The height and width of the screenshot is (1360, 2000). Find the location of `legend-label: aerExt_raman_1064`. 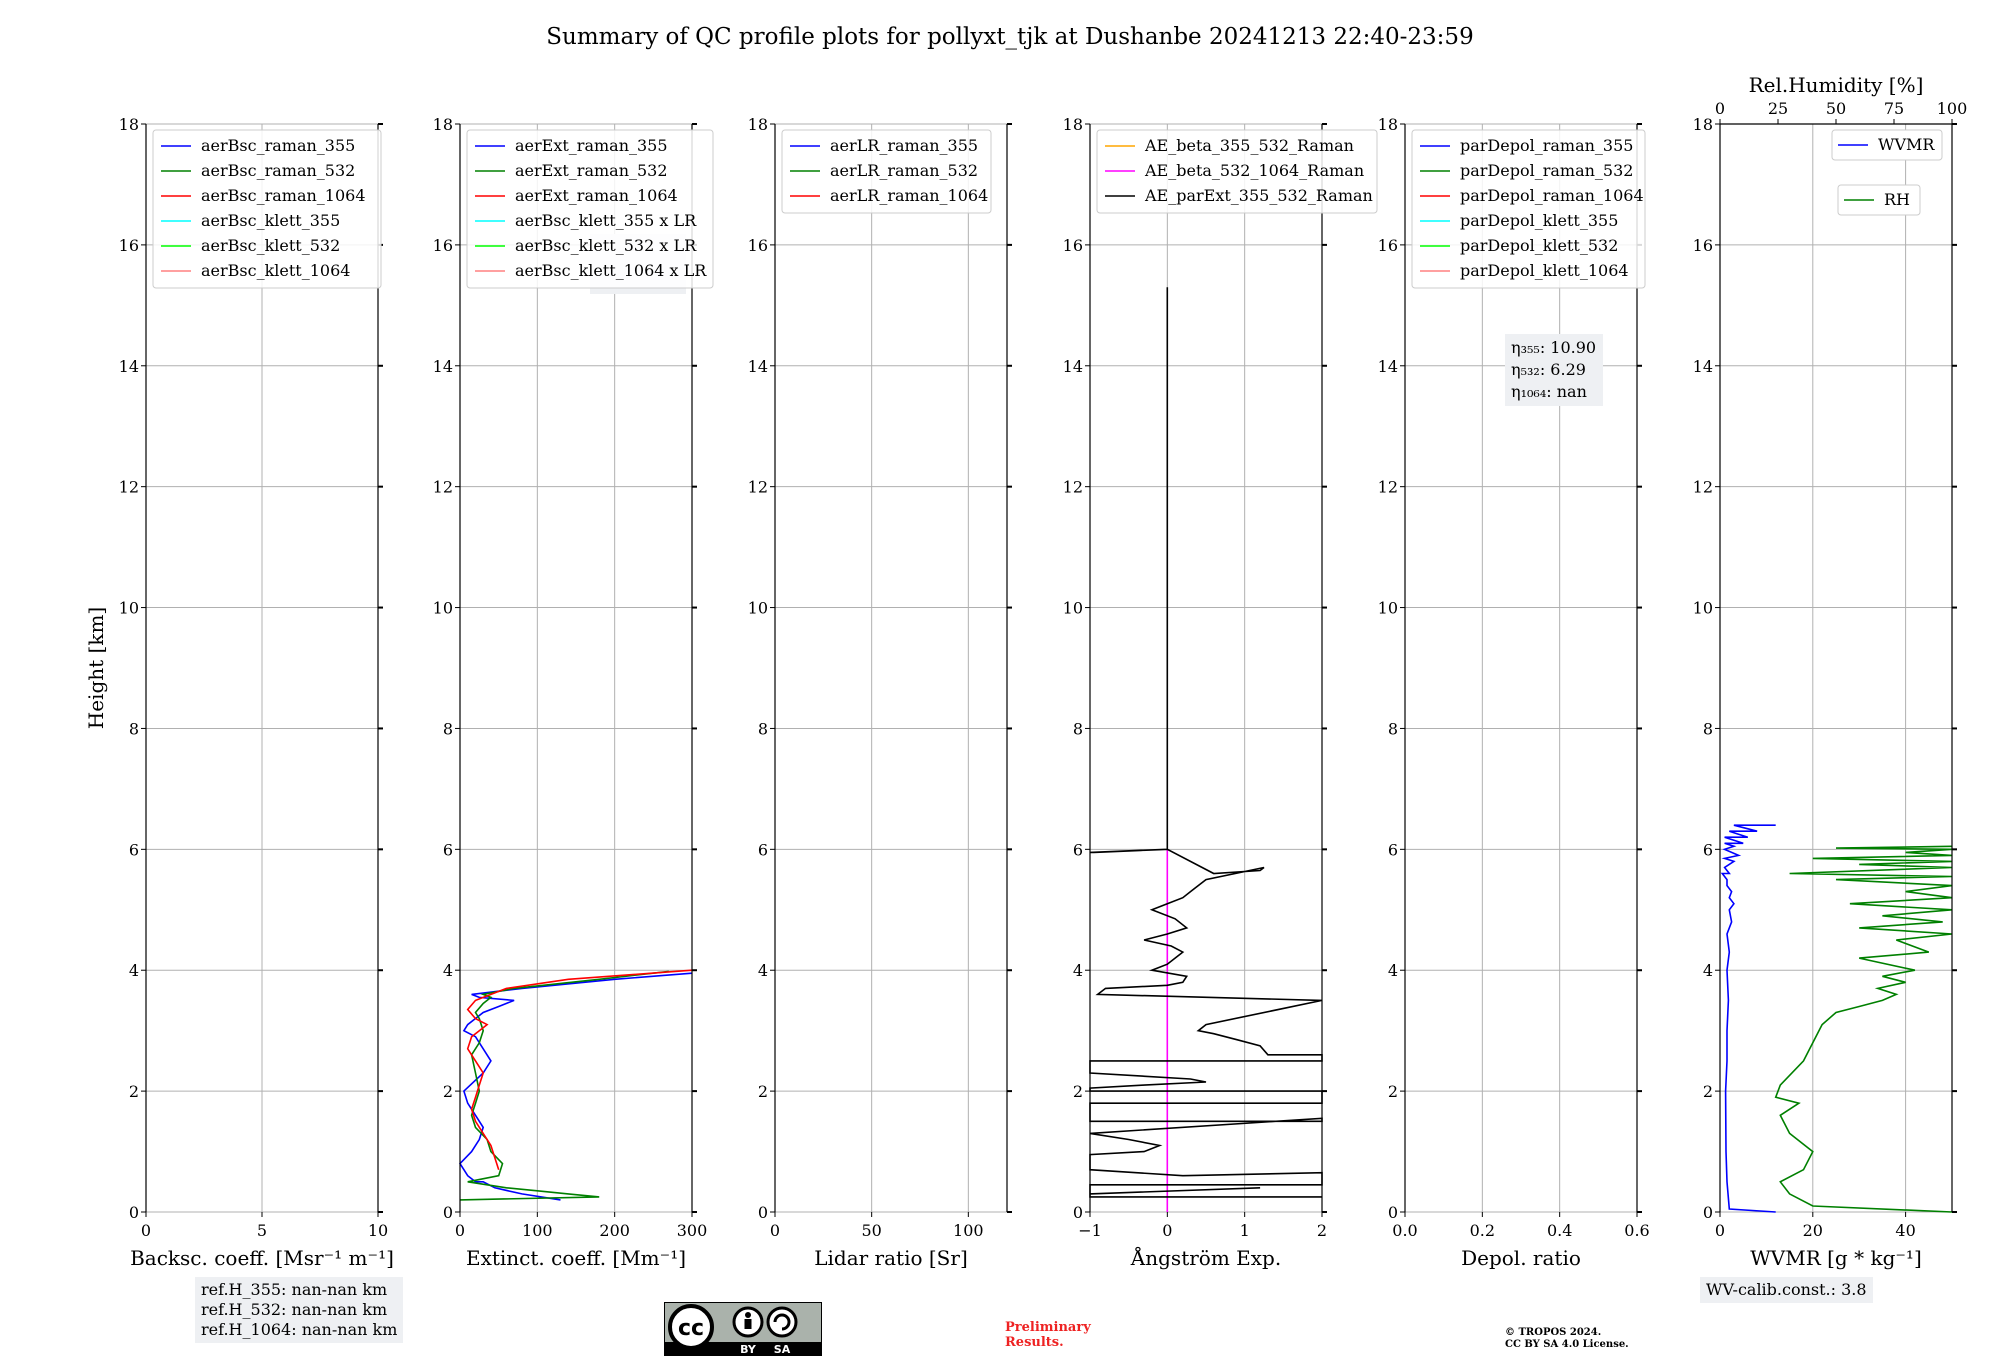

legend-label: aerExt_raman_1064 is located at coordinates (596, 195).